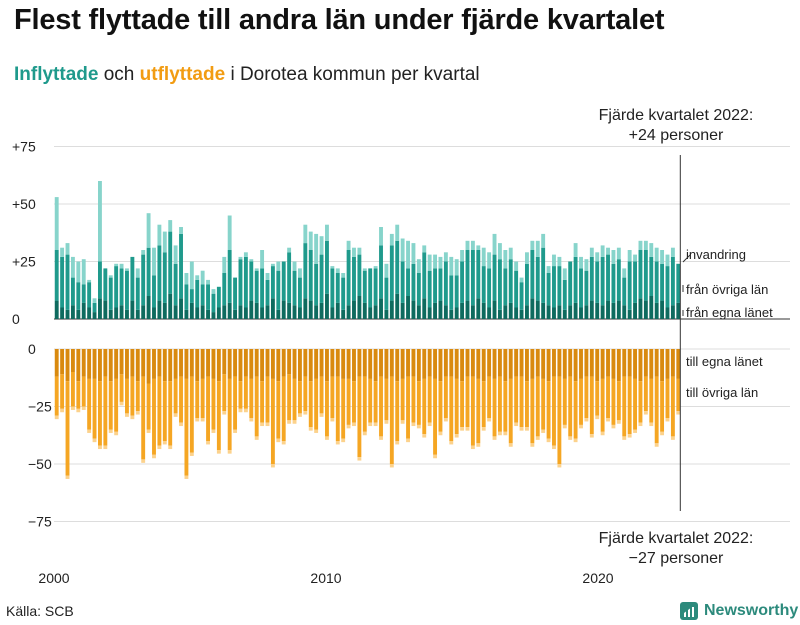 The image size is (800, 625). I want to click on newsworthy-brand: Newsworthy, so click(739, 611).